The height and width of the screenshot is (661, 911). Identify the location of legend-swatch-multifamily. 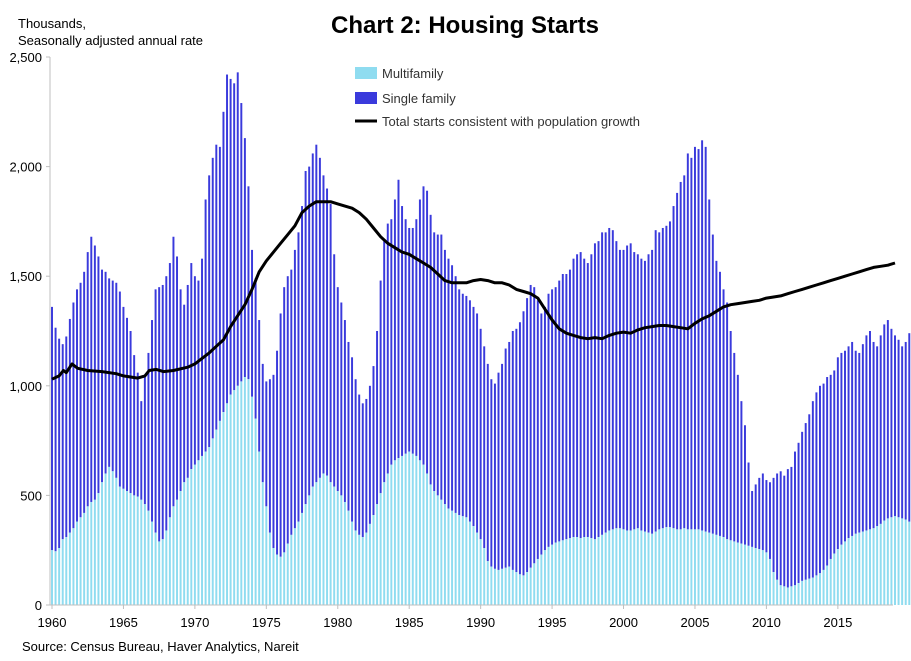
(366, 73).